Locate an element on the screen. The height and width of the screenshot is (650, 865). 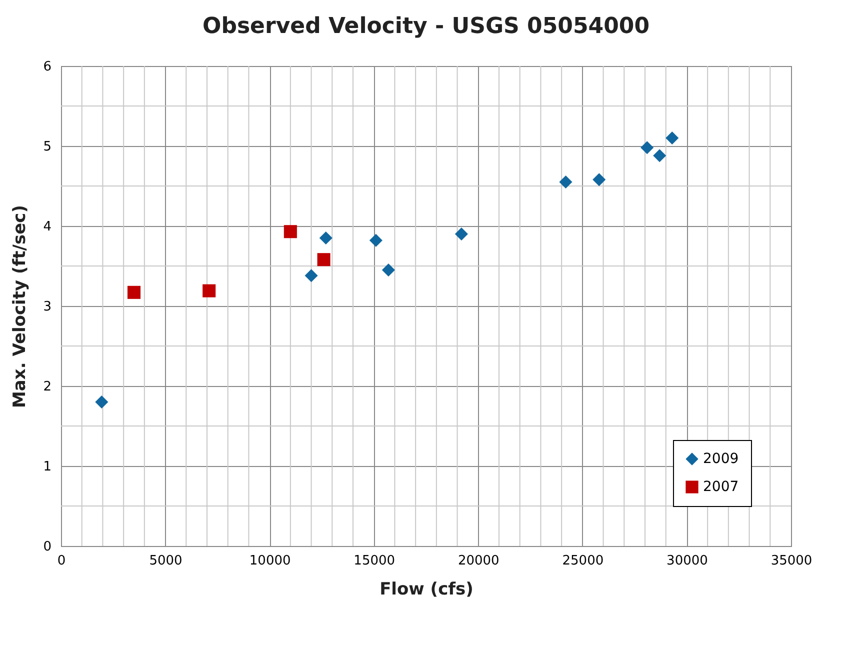
y-tick-label: 0 is located at coordinates (47, 547).